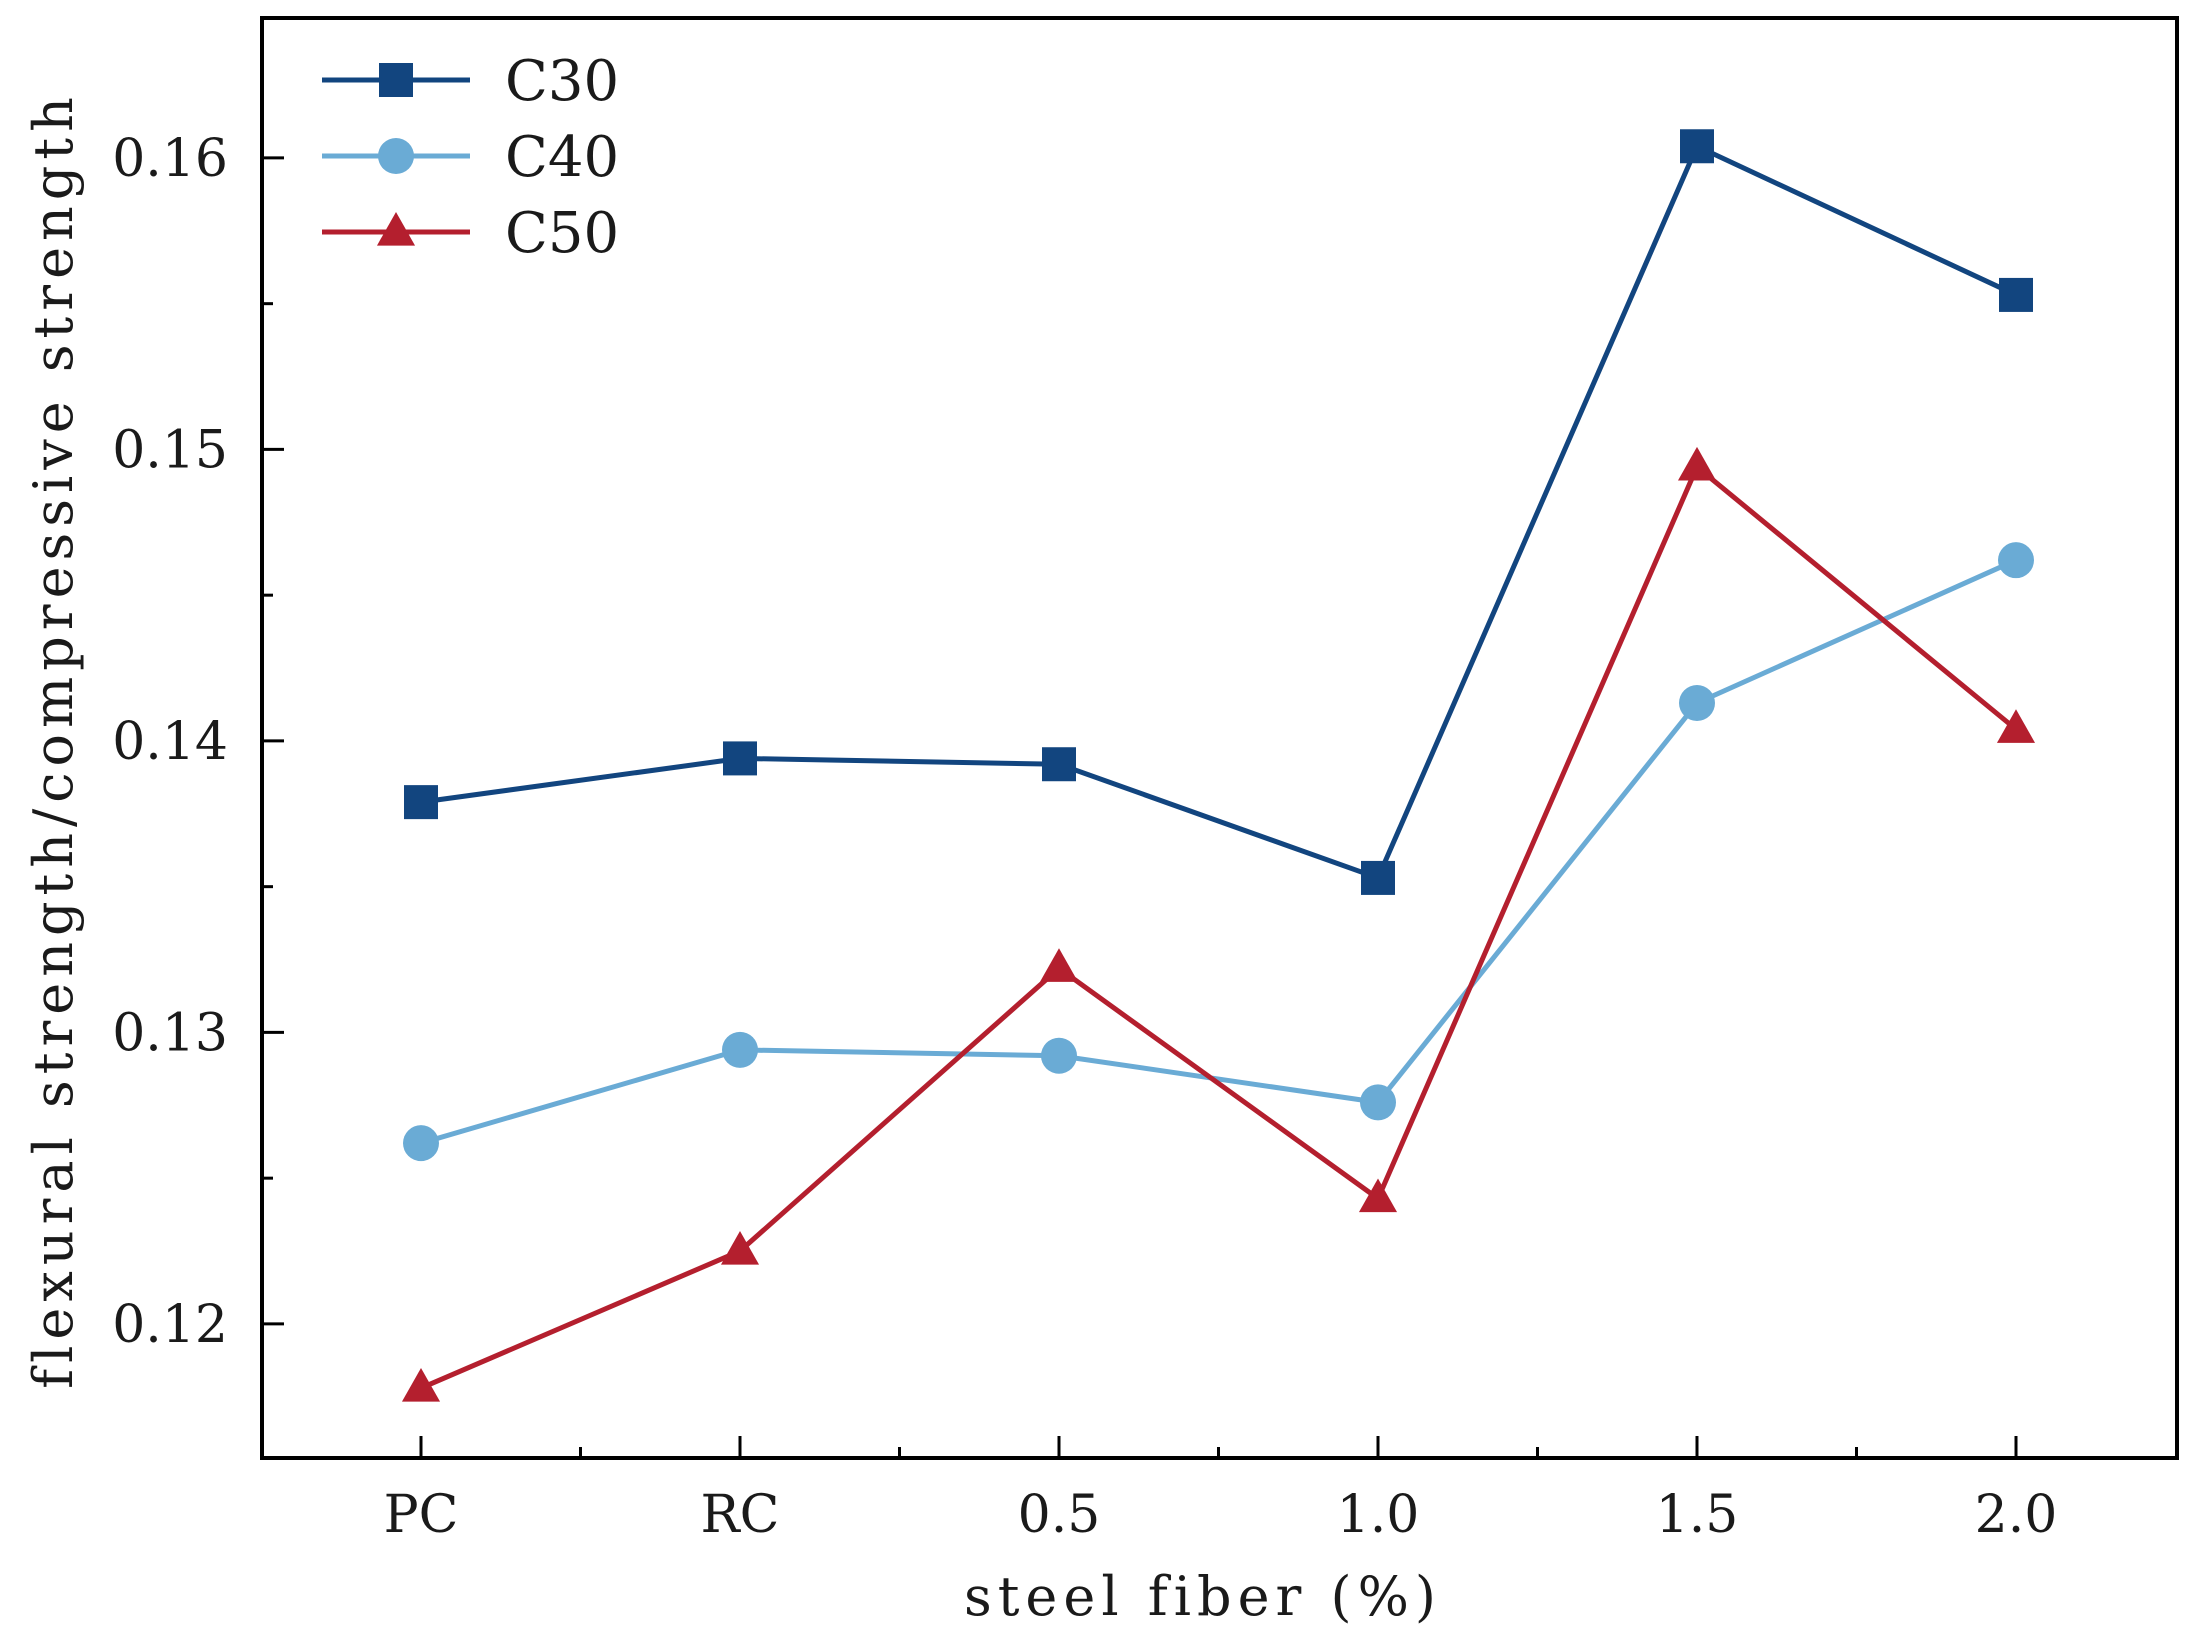  What do you see at coordinates (170, 1325) in the screenshot?
I see `y-tick-label-0-12: 0.12` at bounding box center [170, 1325].